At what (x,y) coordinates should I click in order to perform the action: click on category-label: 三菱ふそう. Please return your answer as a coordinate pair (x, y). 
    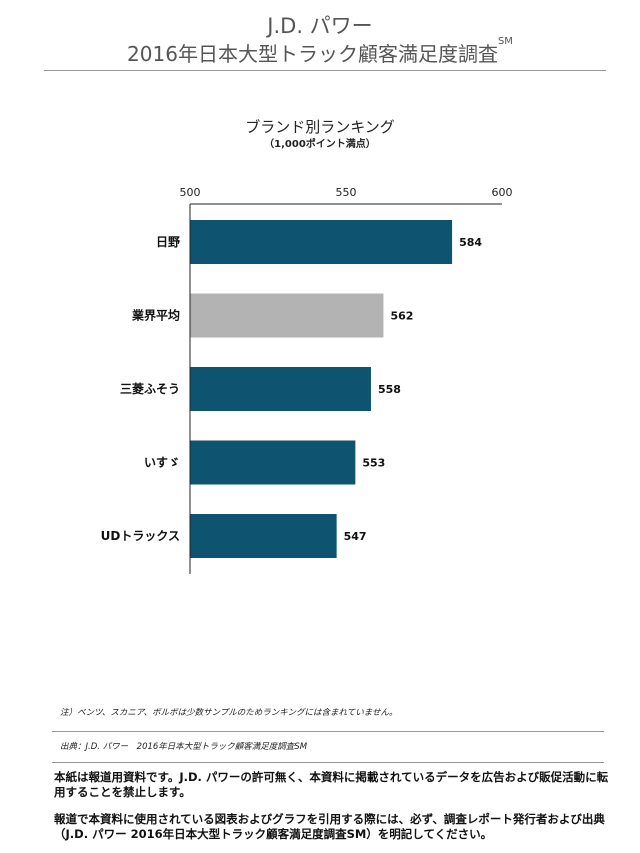
    Looking at the image, I should click on (150, 388).